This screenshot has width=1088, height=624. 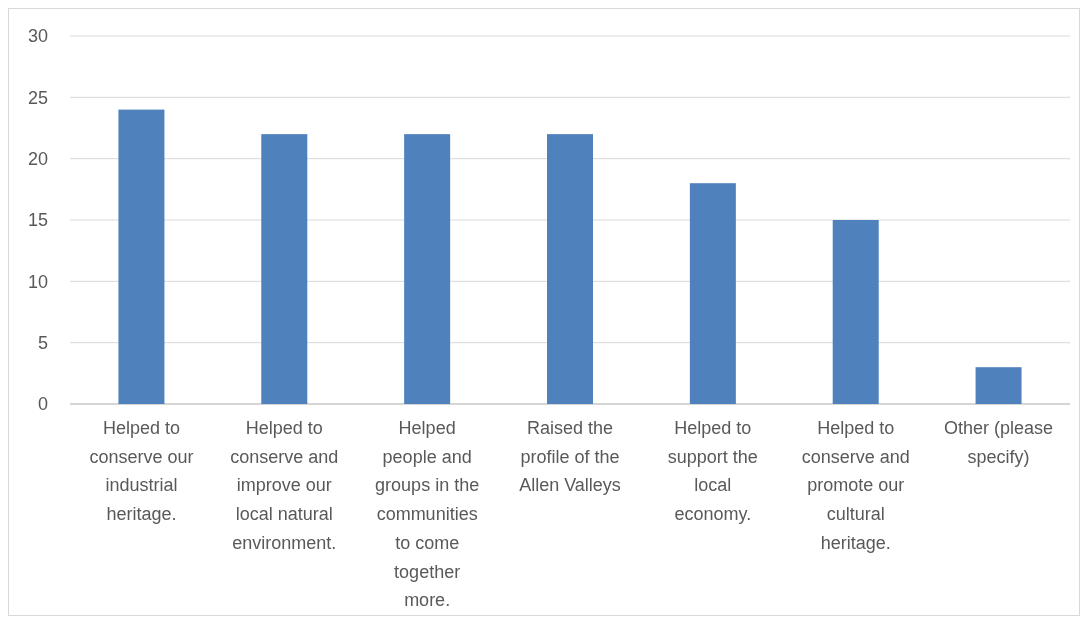 I want to click on x-tick-label: Helped to conserve our industrial heritage., so click(x=141, y=471).